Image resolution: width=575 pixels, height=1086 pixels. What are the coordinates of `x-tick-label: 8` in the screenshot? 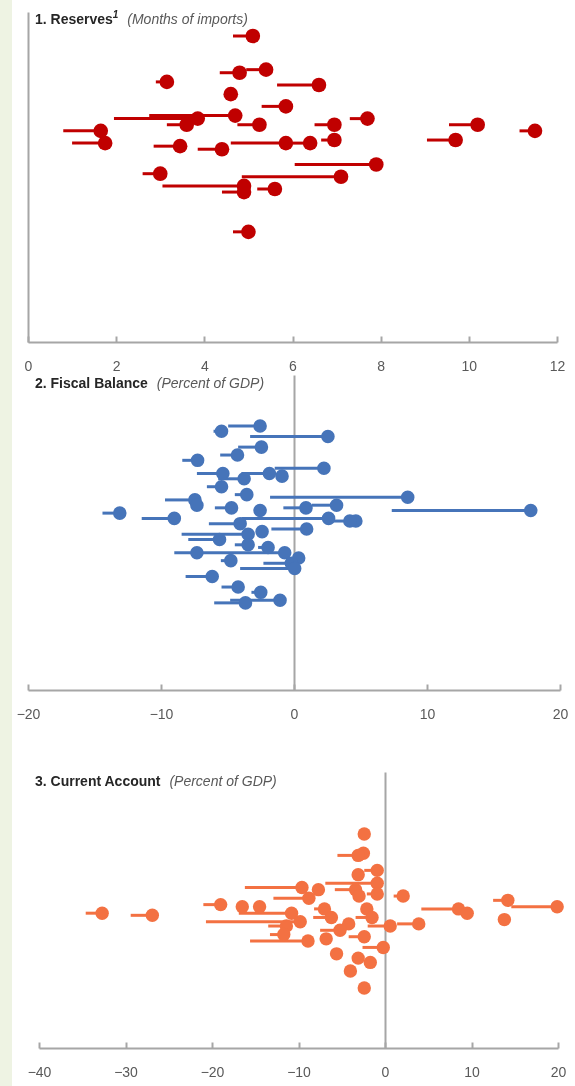 It's located at (381, 365).